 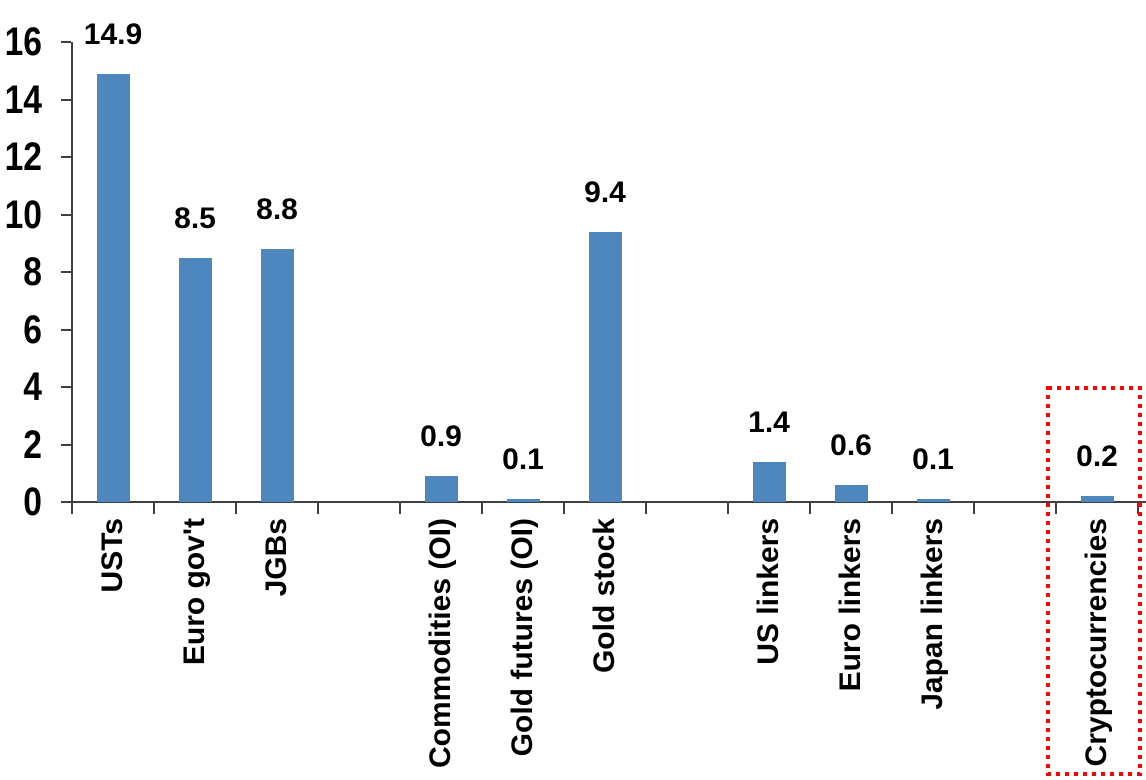 What do you see at coordinates (194, 592) in the screenshot?
I see `category-label: Euro gov't` at bounding box center [194, 592].